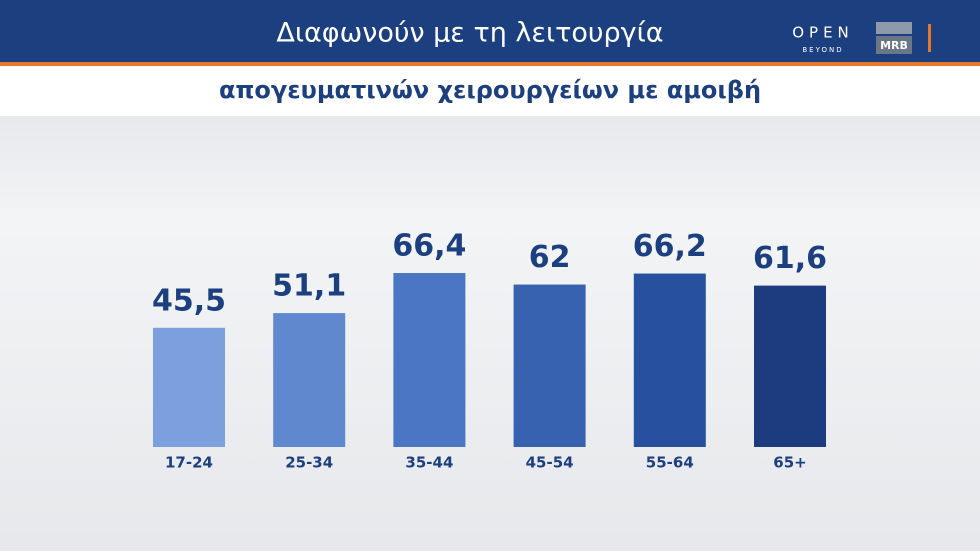  What do you see at coordinates (490, 64) in the screenshot?
I see `header-accent` at bounding box center [490, 64].